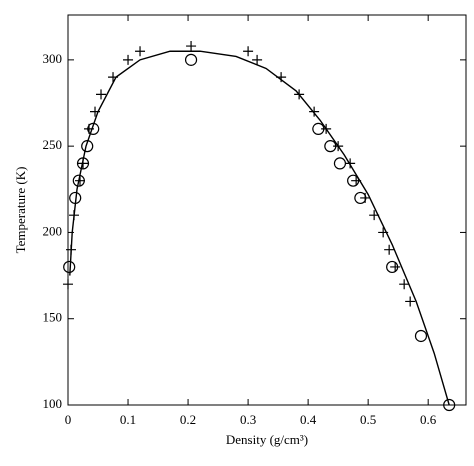  What do you see at coordinates (188, 419) in the screenshot?
I see `x-tick-label: 0.2` at bounding box center [188, 419].